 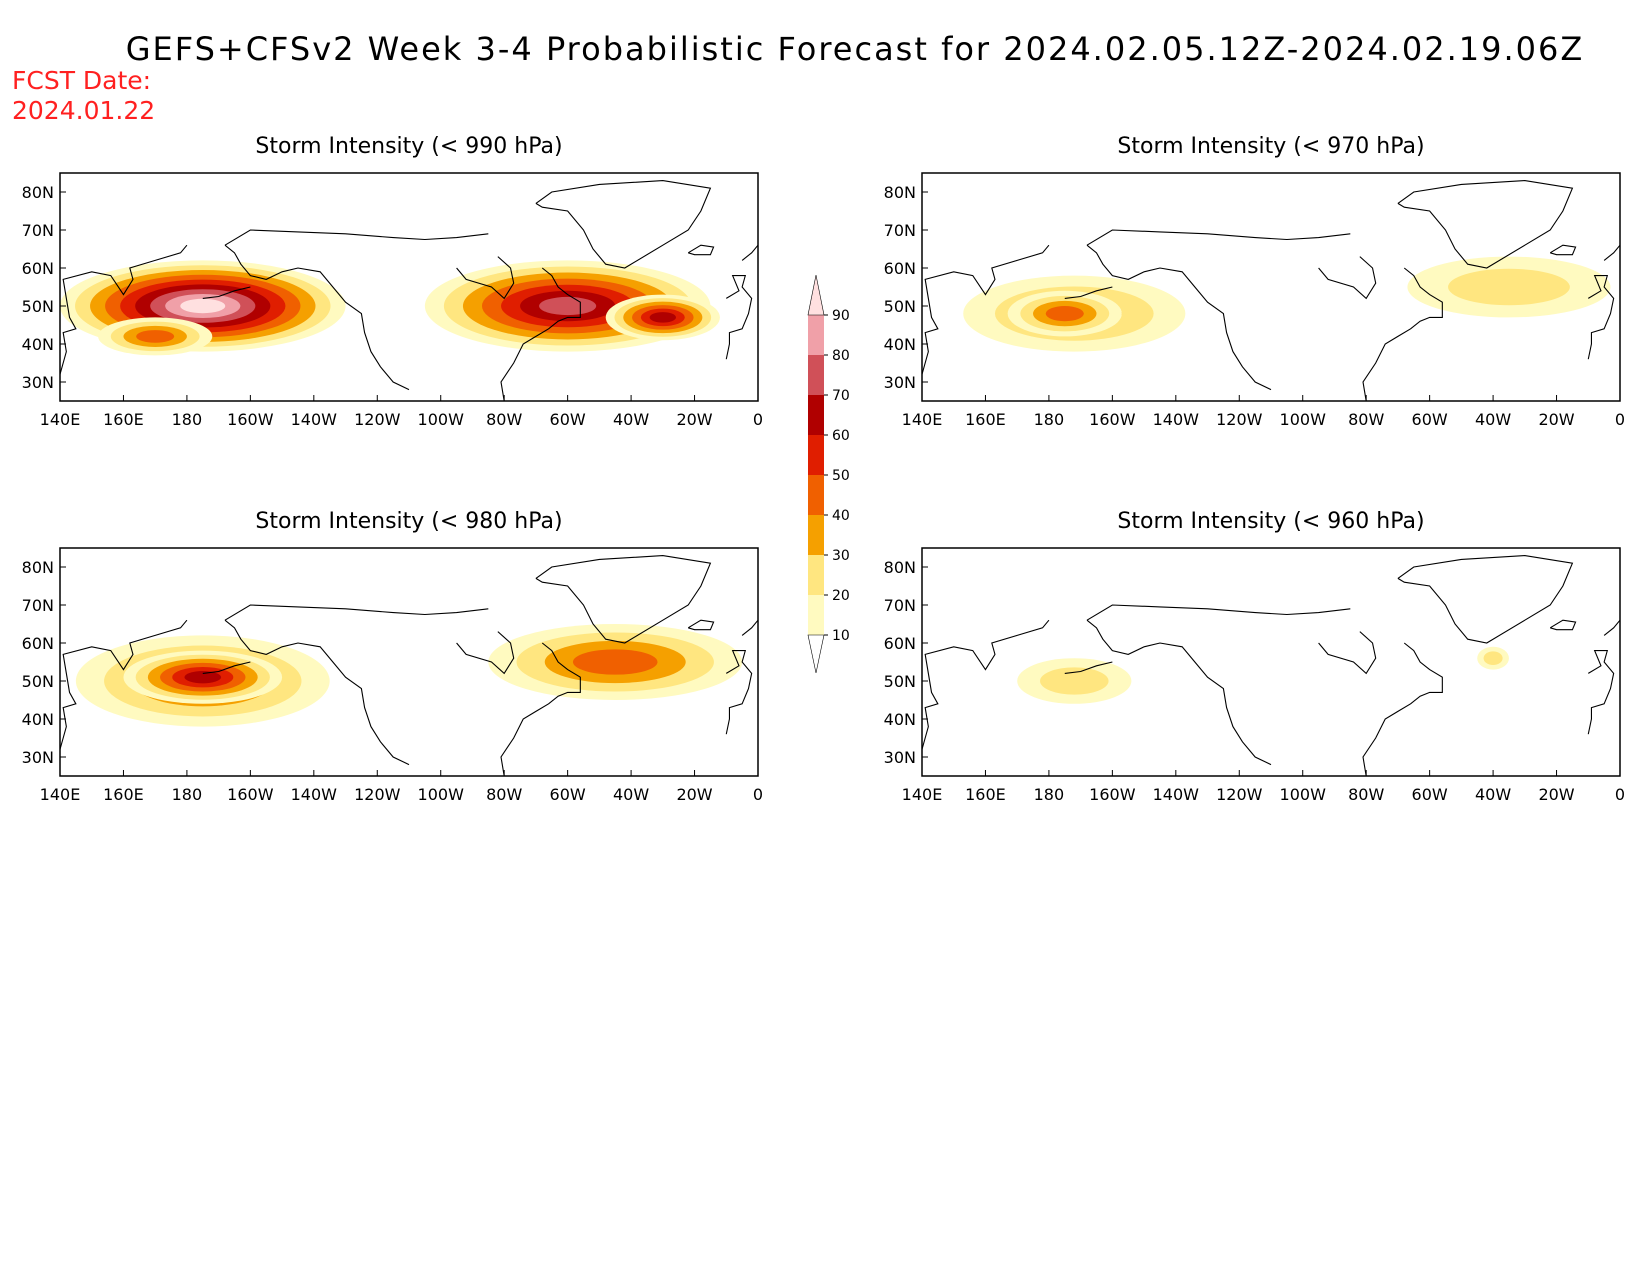 What do you see at coordinates (408, 521) in the screenshot?
I see `panel-title: Storm Intensity (< 980 hPa)` at bounding box center [408, 521].